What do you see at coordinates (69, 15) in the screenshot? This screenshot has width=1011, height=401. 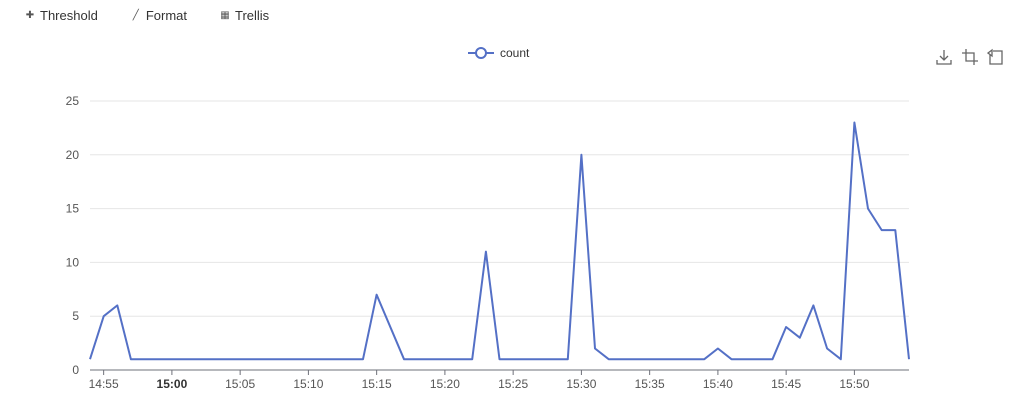 I see `threshold-label: Threshold` at bounding box center [69, 15].